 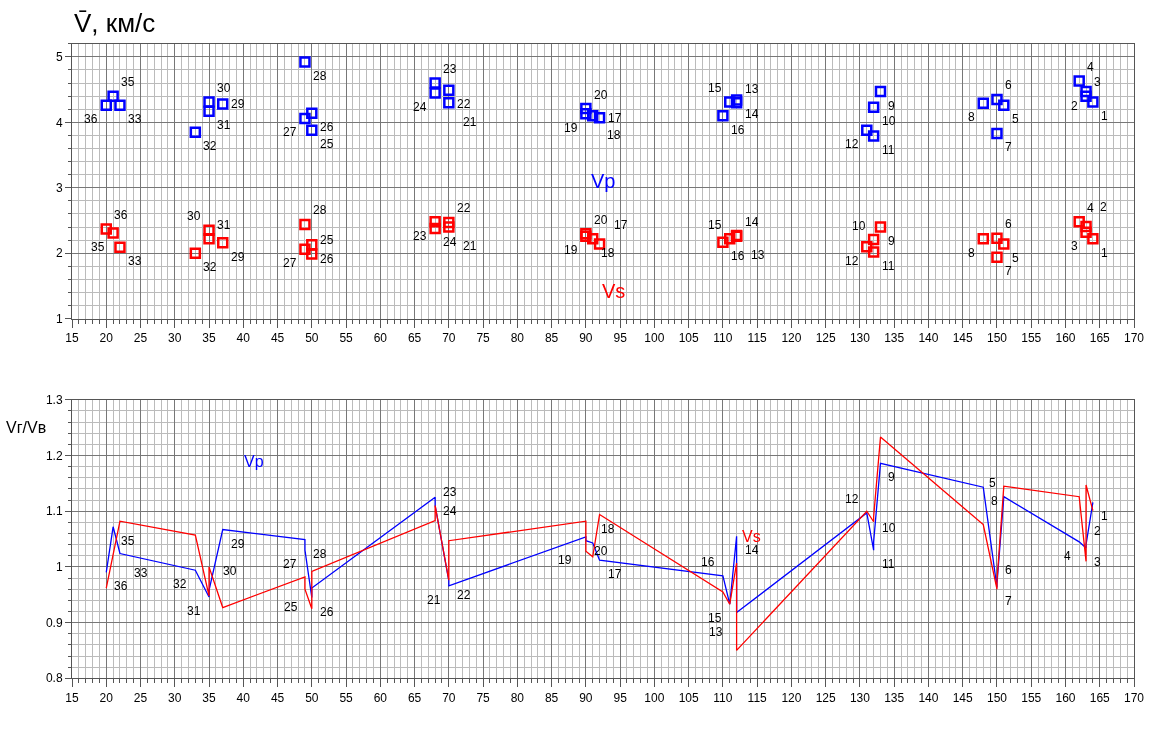 What do you see at coordinates (450, 242) in the screenshot?
I see `annotation: 24` at bounding box center [450, 242].